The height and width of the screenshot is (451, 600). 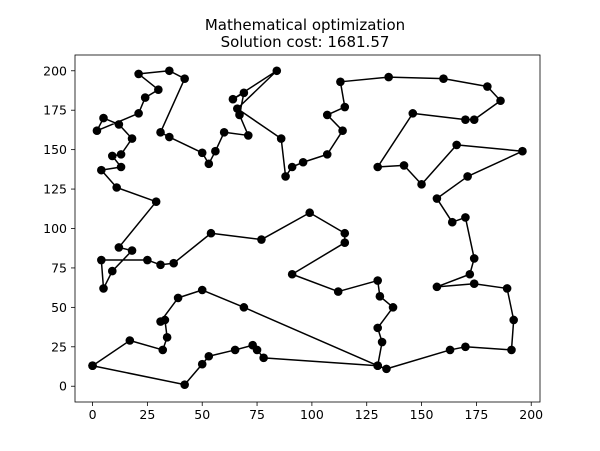 What do you see at coordinates (202, 414) in the screenshot?
I see `x-tick-label: 50` at bounding box center [202, 414].